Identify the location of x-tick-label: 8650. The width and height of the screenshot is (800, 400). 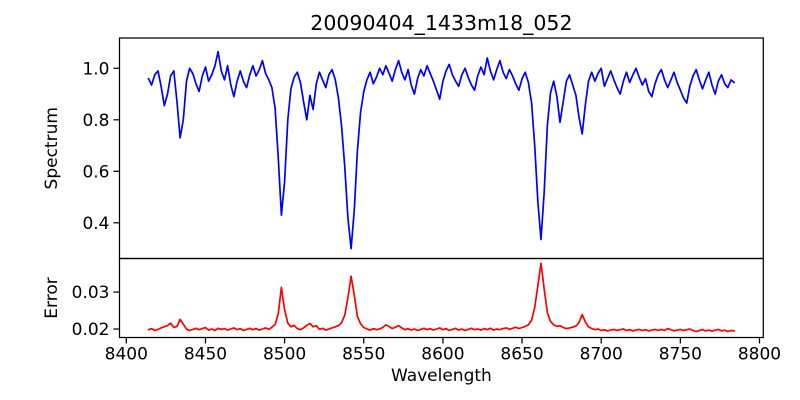
(521, 355).